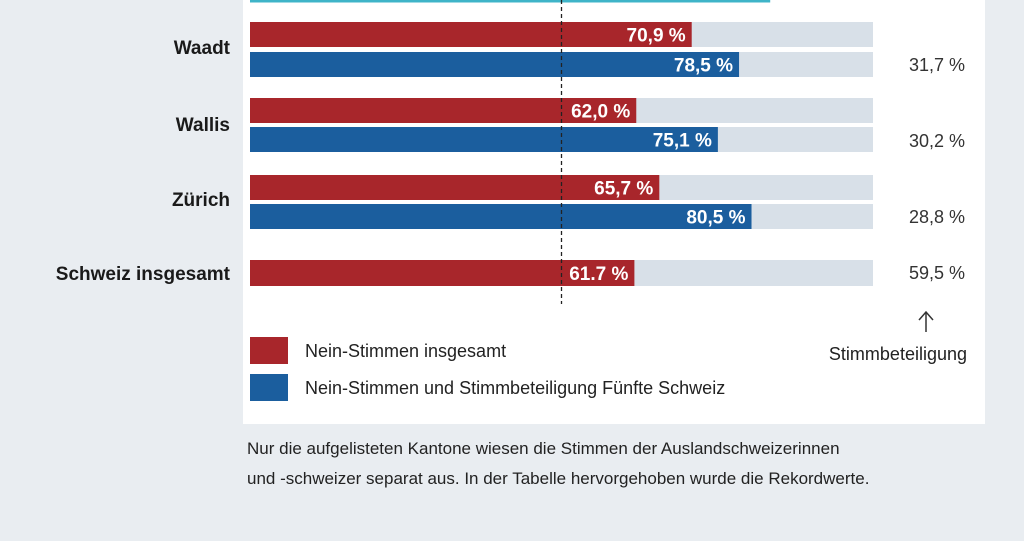 This screenshot has height=541, width=1024. What do you see at coordinates (656, 36) in the screenshot?
I see `data-label-nein-total: 70,9 %` at bounding box center [656, 36].